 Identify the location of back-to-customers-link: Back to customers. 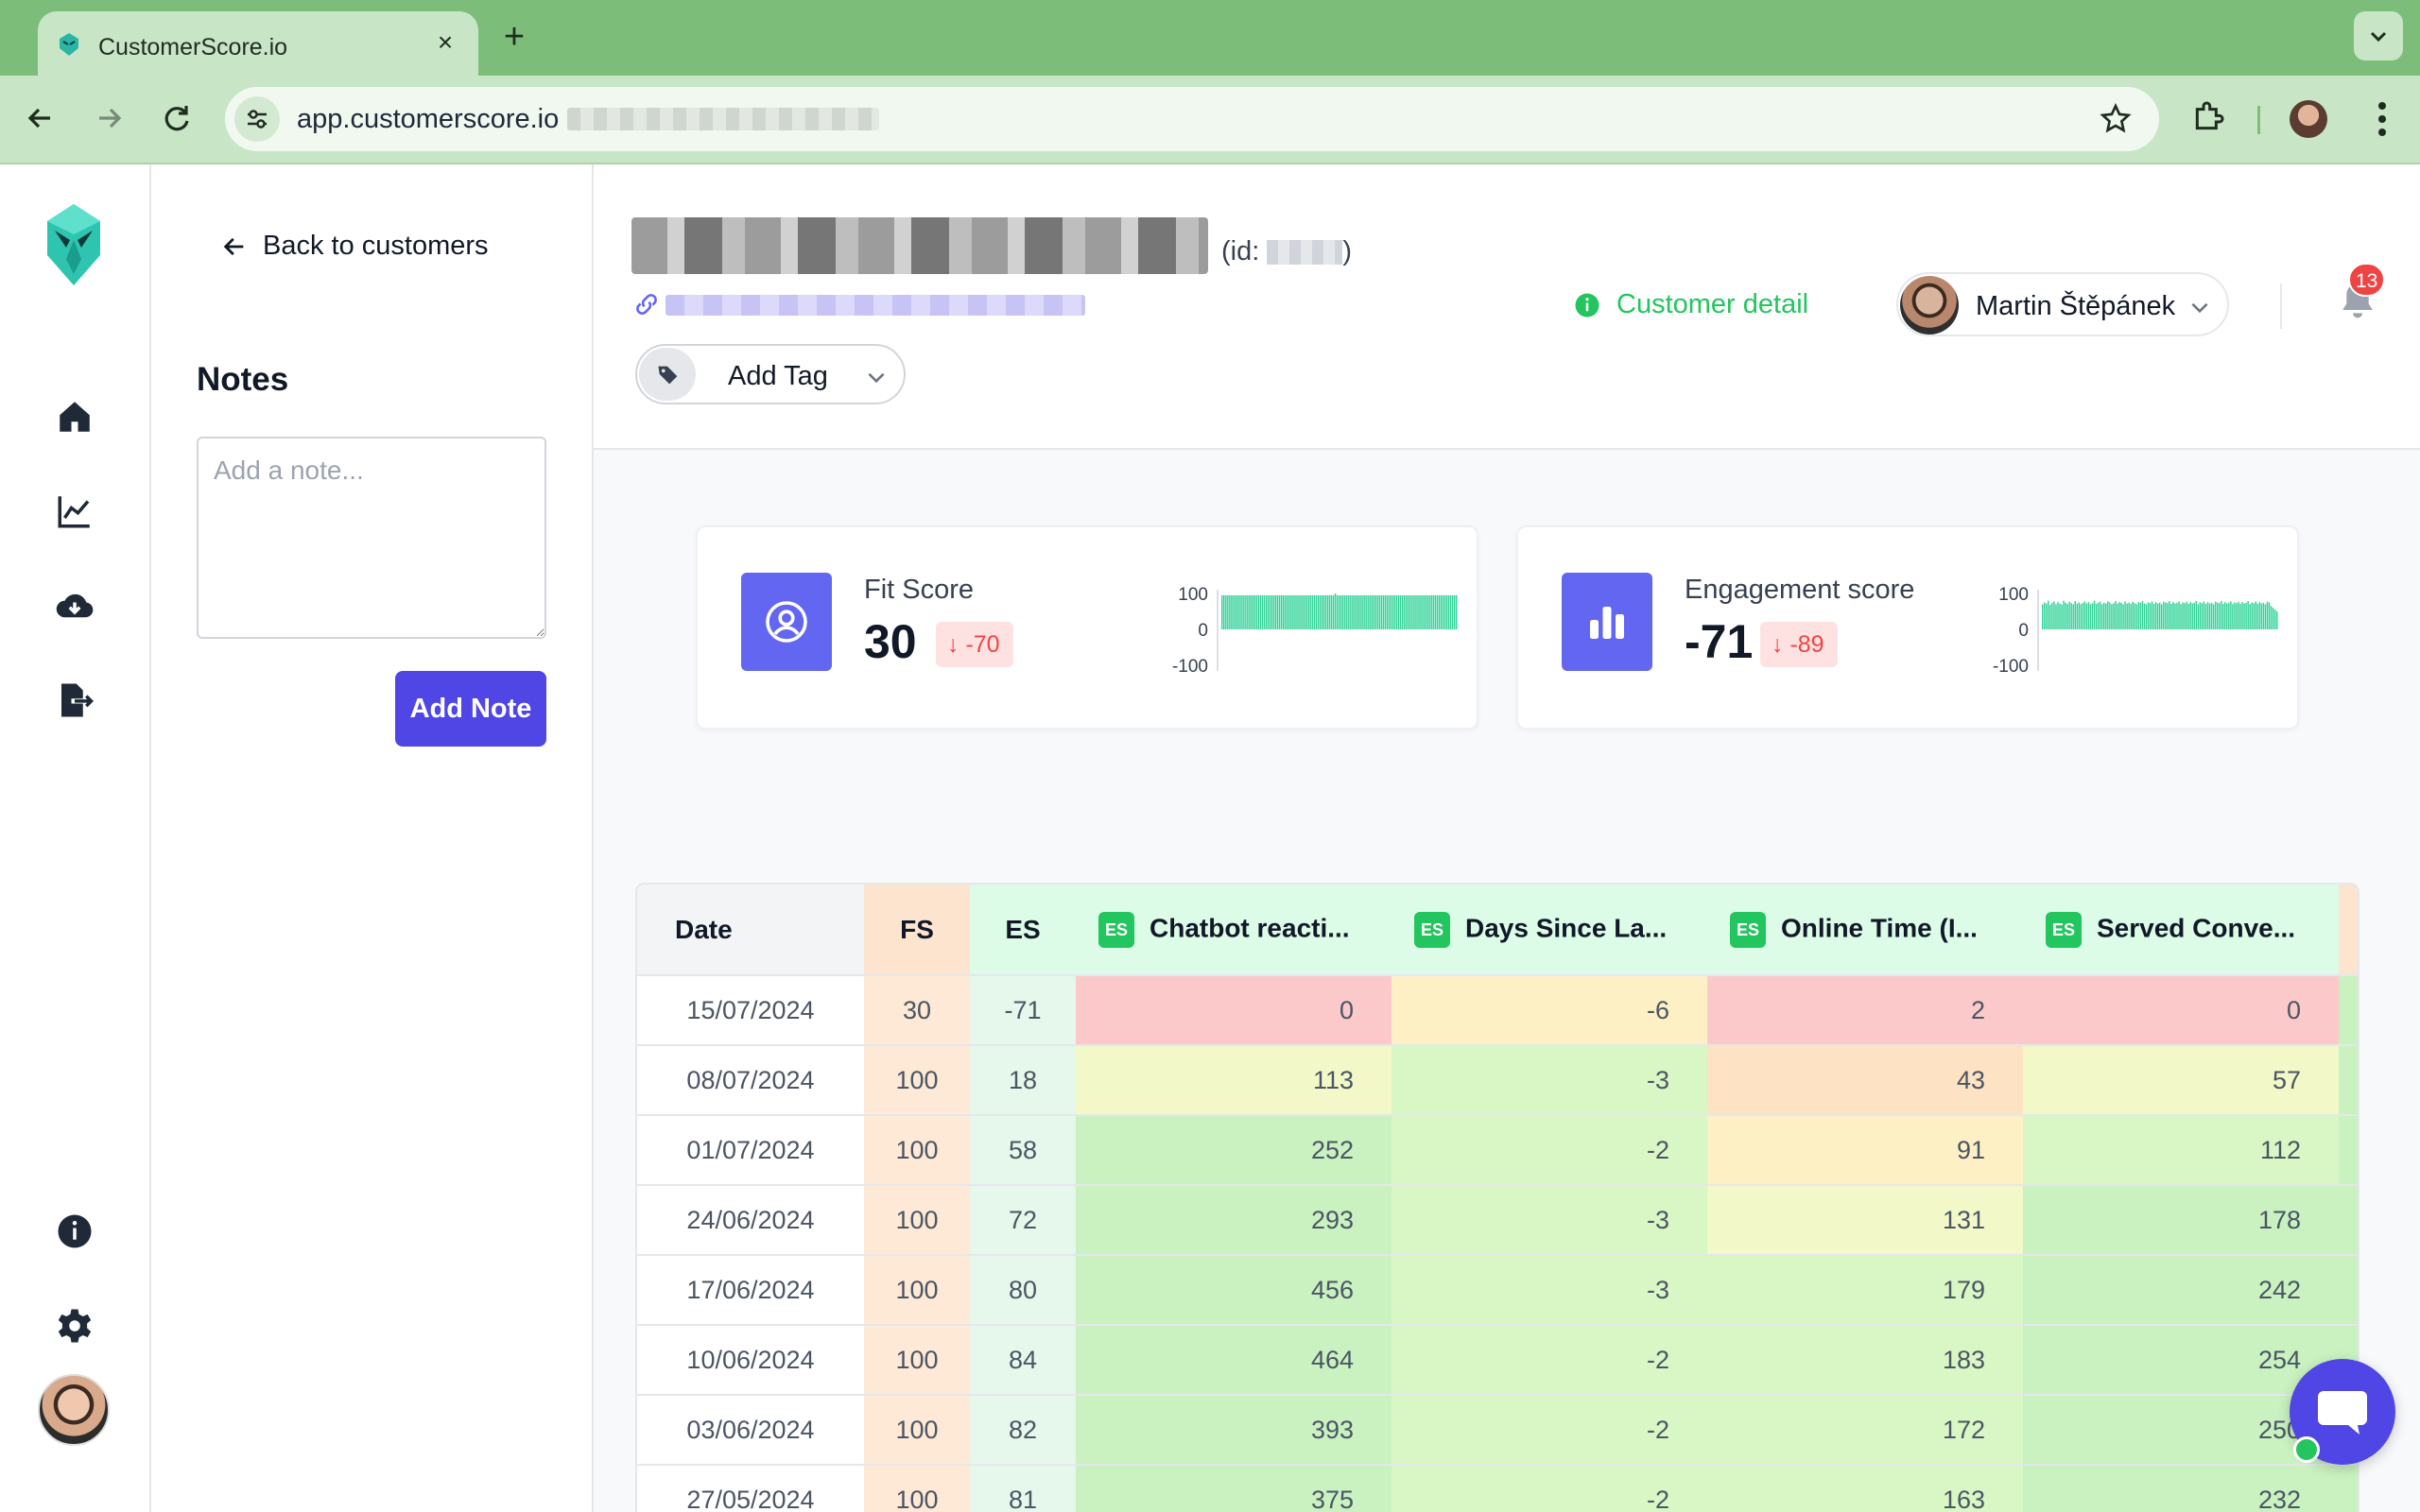
(355, 246).